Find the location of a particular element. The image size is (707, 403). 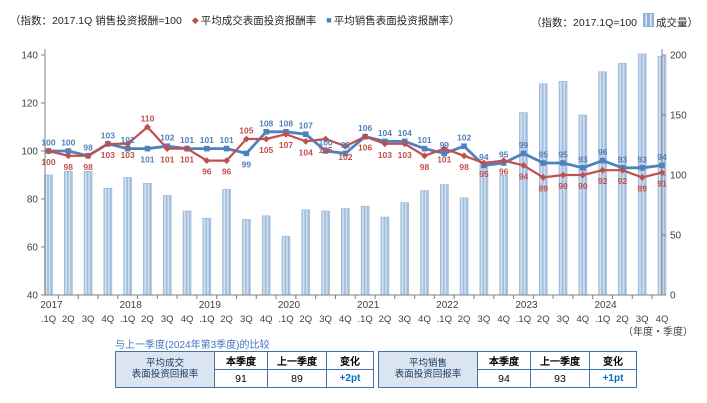

asking-previous-value: 93 is located at coordinates (560, 378).